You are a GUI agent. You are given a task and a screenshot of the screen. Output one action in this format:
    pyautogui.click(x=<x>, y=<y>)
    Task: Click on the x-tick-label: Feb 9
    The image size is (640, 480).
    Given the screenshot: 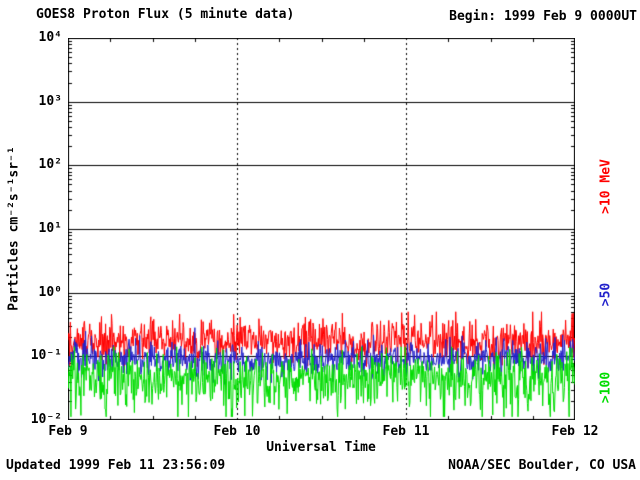 What is the action you would take?
    pyautogui.click(x=68, y=431)
    